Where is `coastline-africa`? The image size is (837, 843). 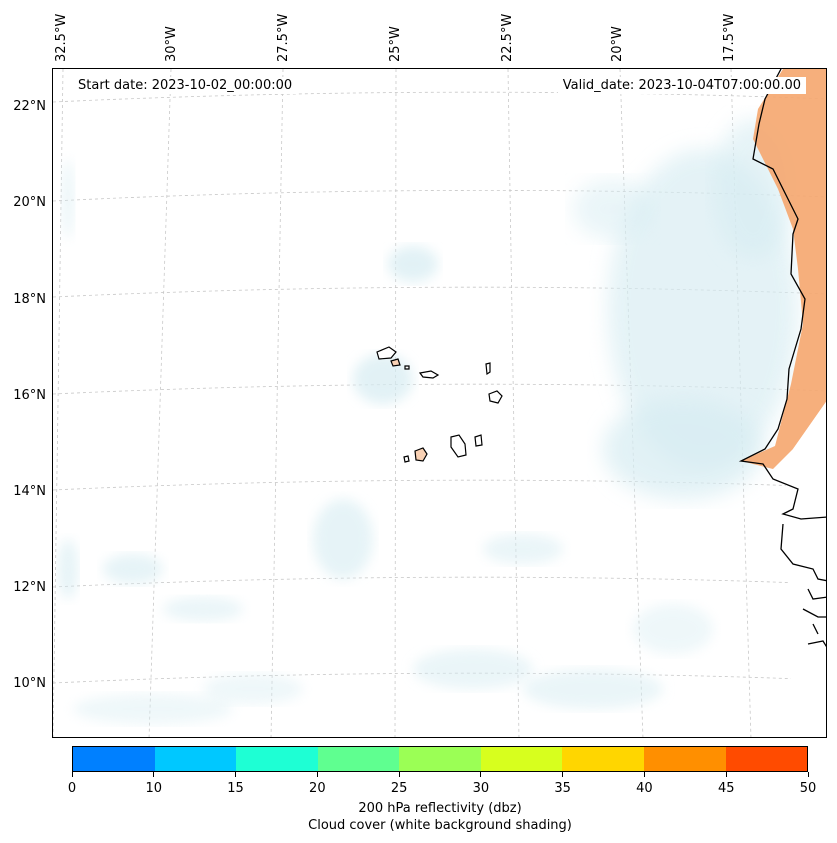 coastline-africa is located at coordinates (782, 294).